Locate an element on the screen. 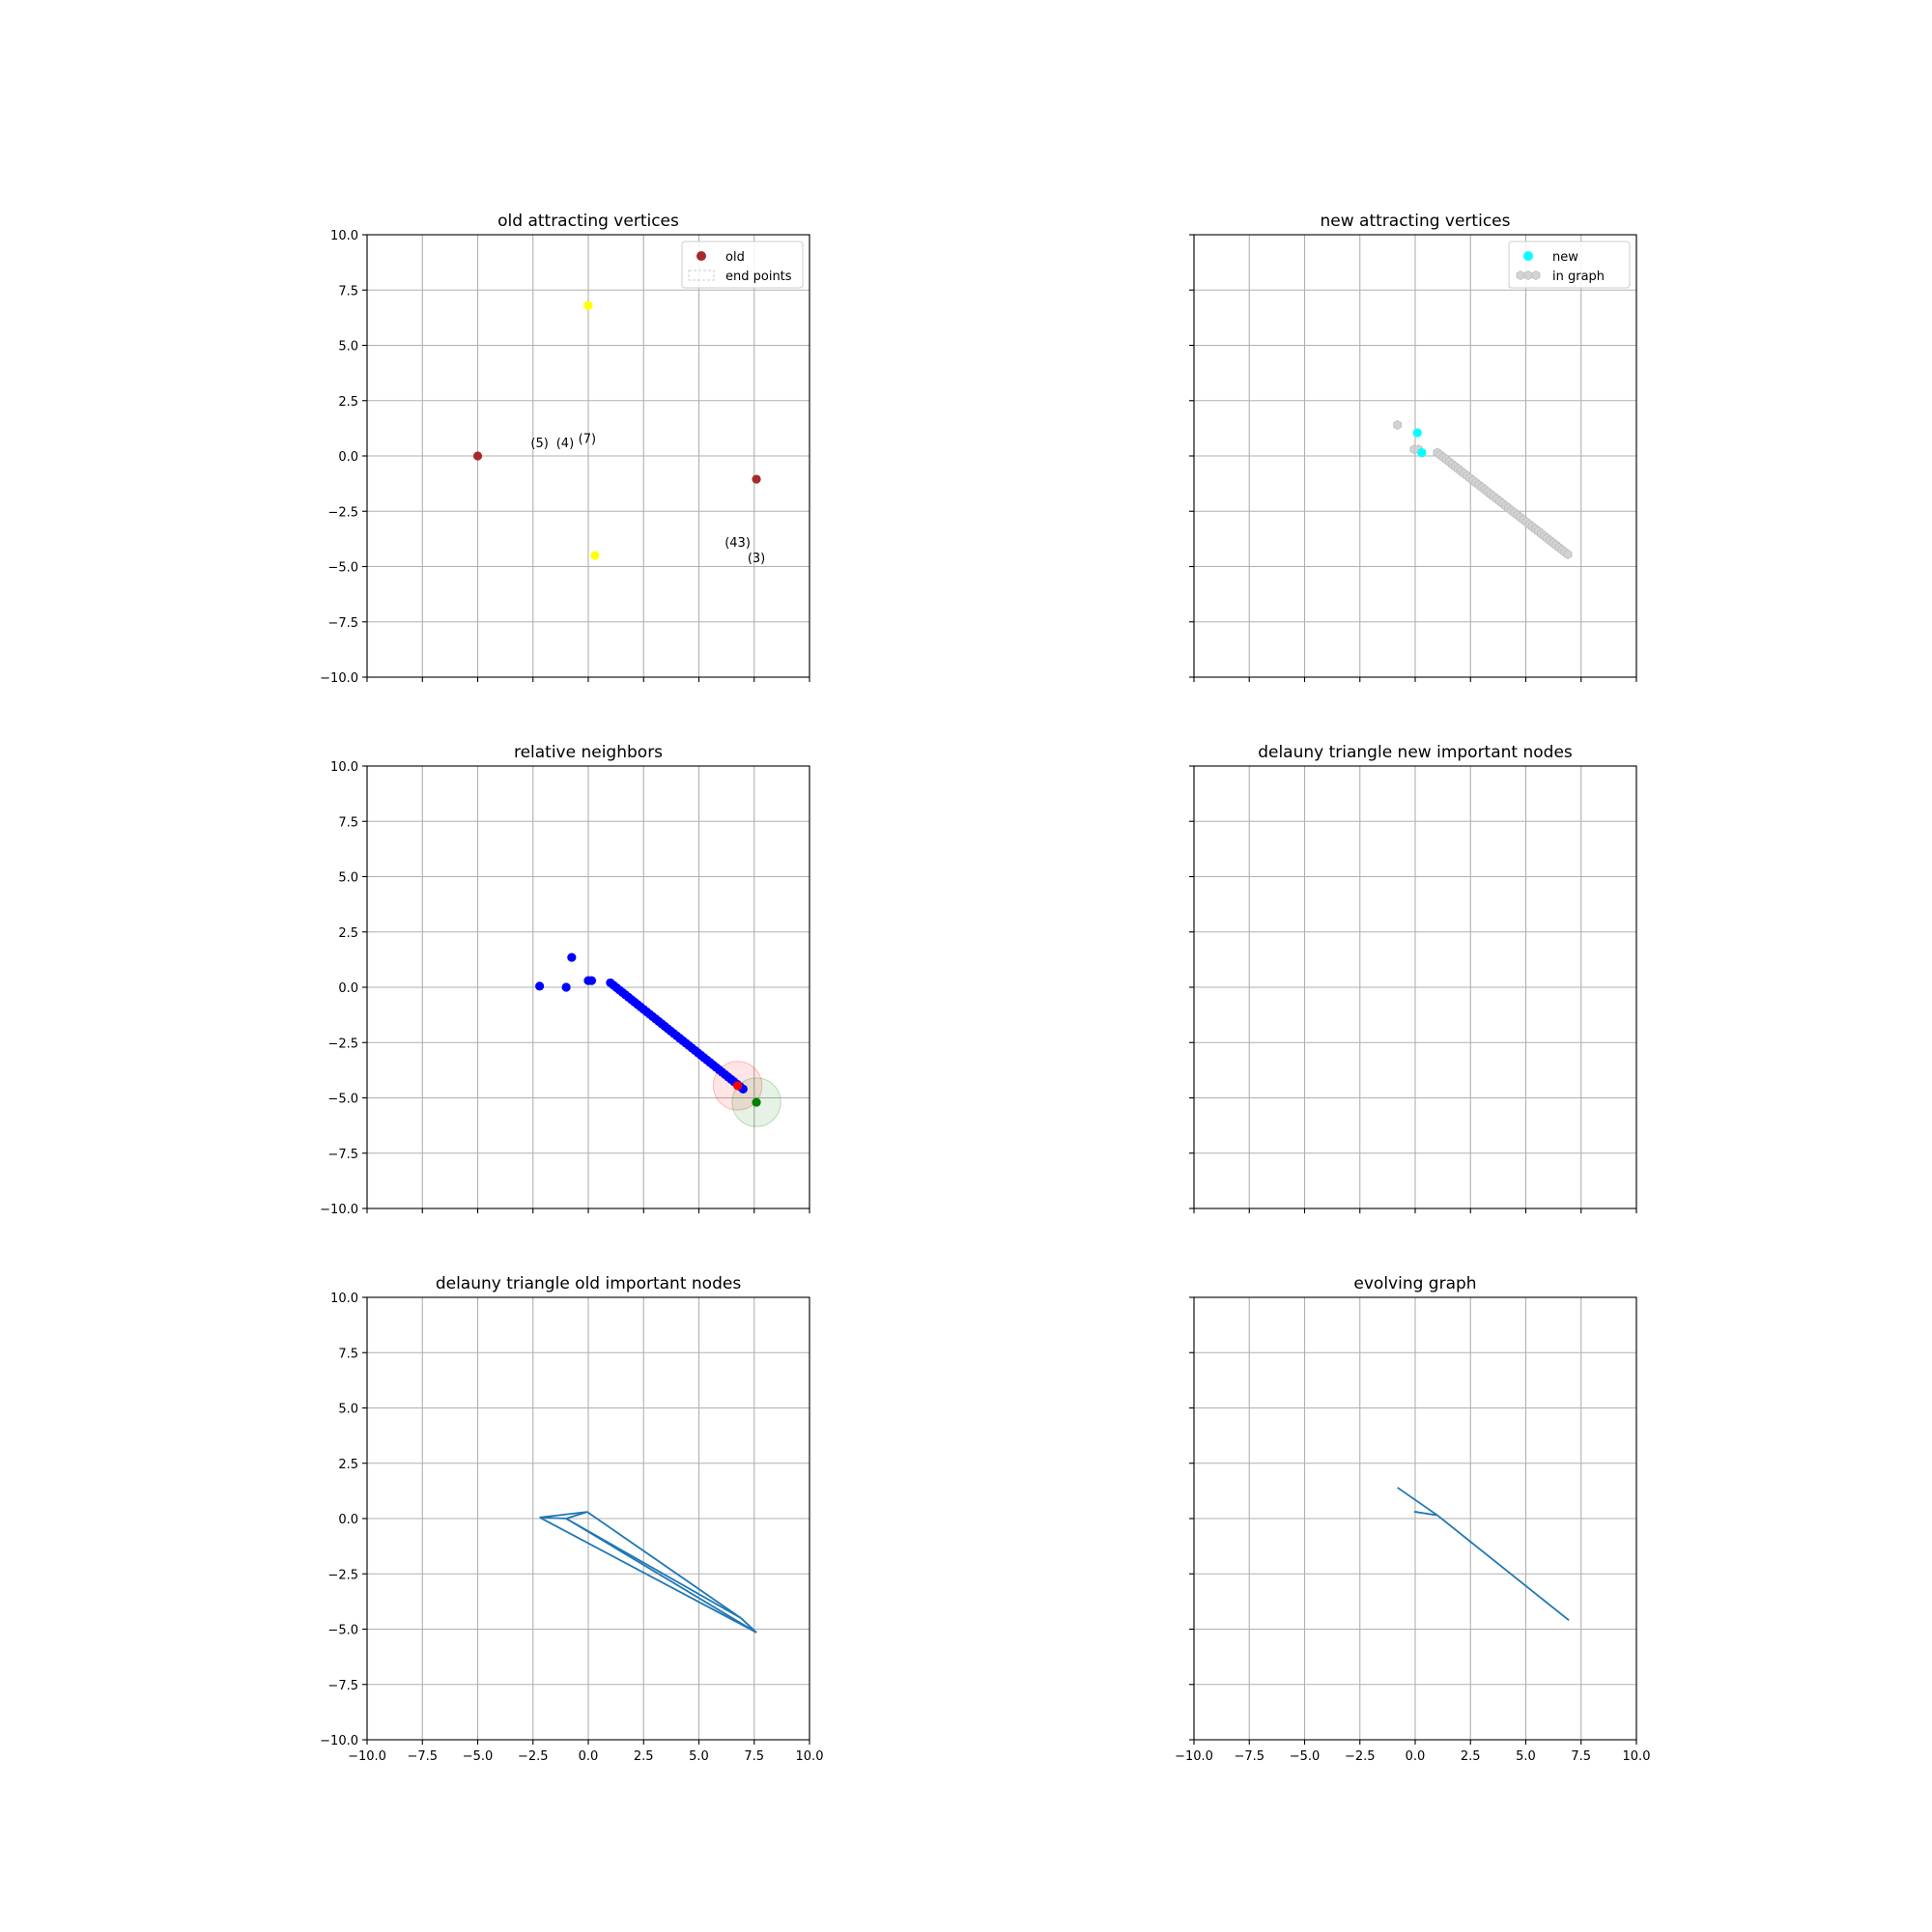  legend-label: in graph is located at coordinates (1578, 277).